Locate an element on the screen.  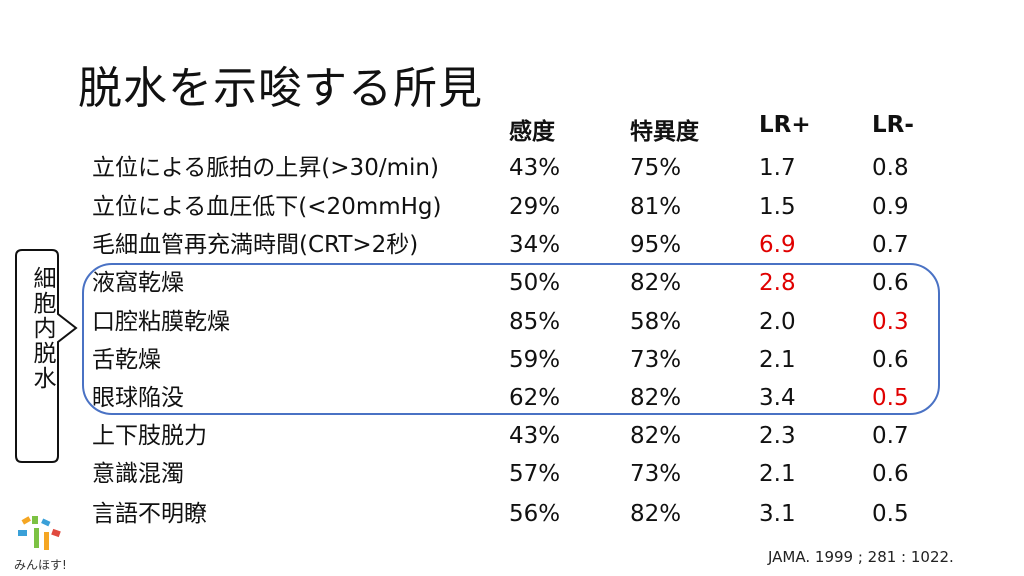
lr-positive-cell: 3.1 is located at coordinates (777, 514).